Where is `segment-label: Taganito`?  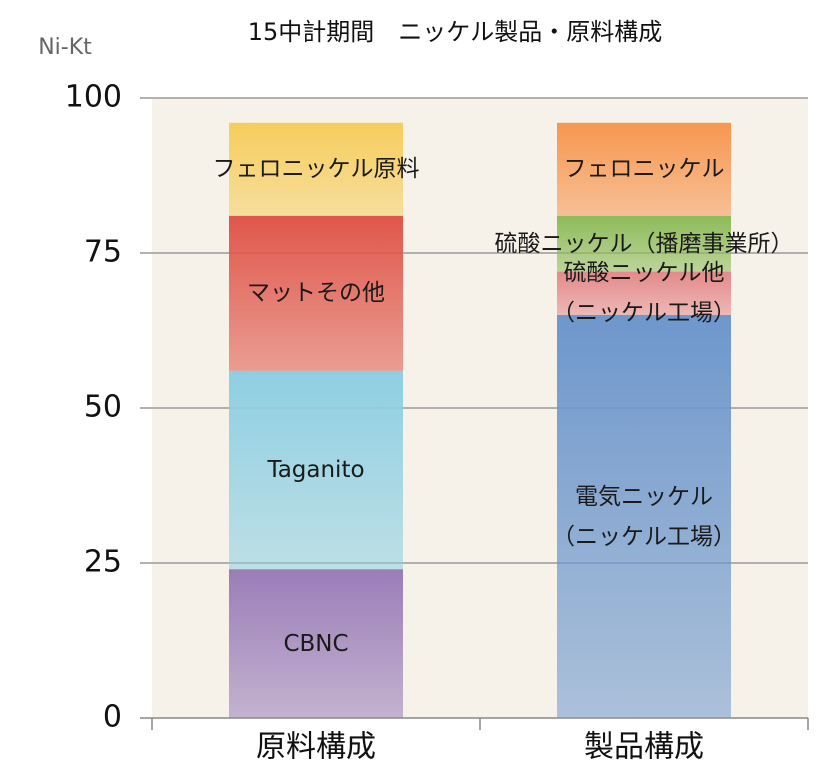
segment-label: Taganito is located at coordinates (316, 470).